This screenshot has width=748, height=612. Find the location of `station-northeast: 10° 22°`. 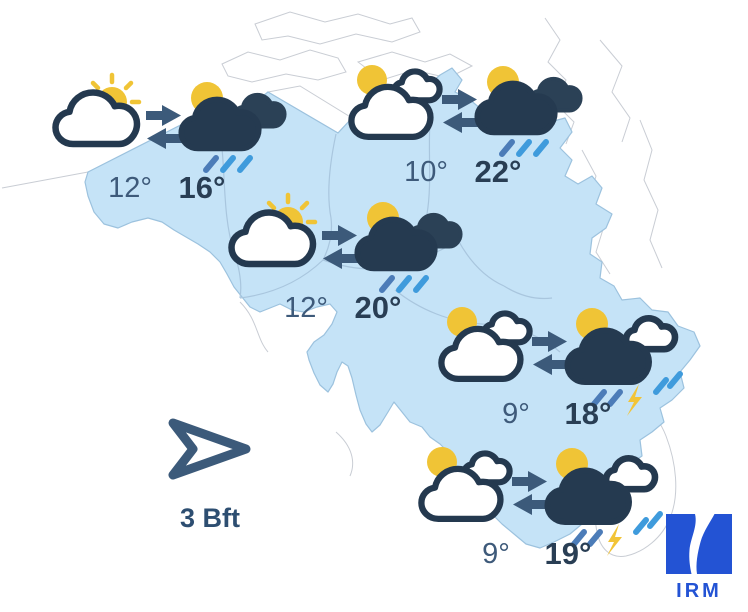

station-northeast: 10° 22° is located at coordinates (473, 130).